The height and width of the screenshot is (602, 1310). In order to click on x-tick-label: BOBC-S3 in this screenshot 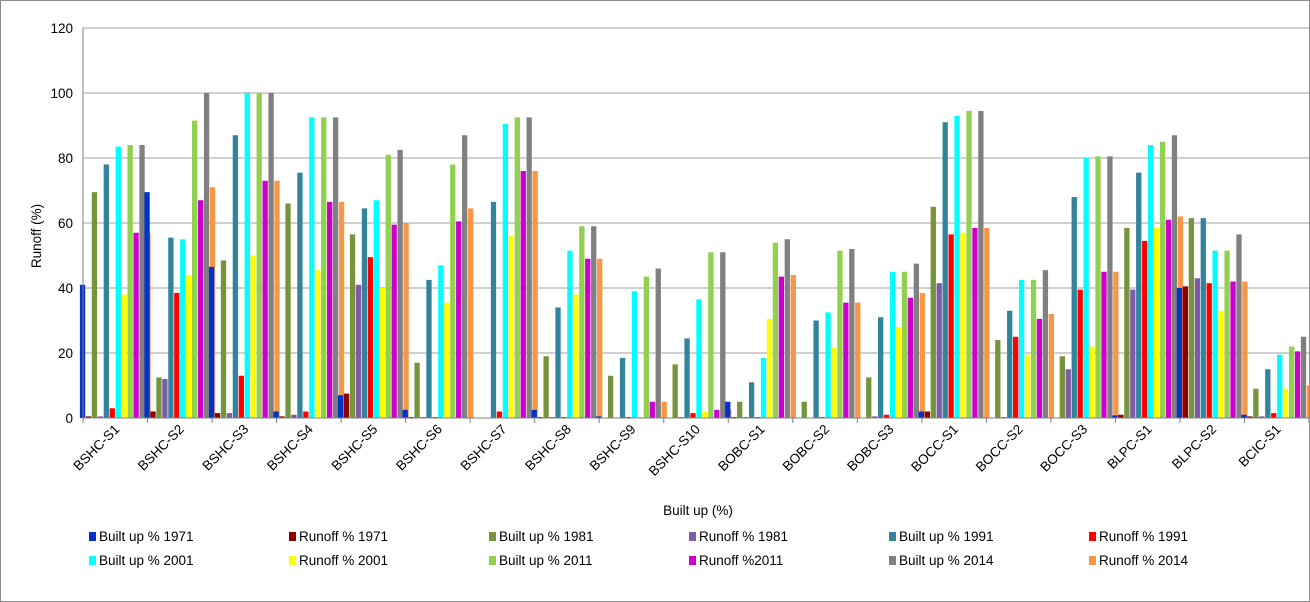, I will do `click(870, 448)`.